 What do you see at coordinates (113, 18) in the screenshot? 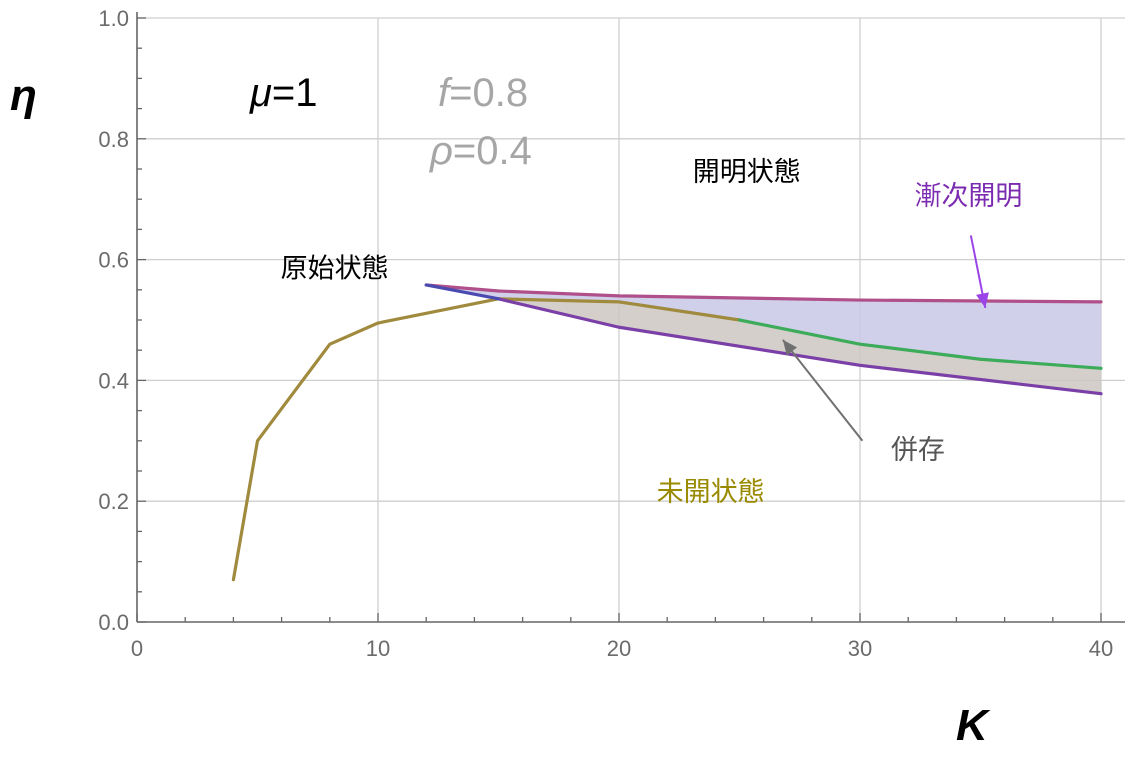
I see `y-tick-label: 1.0` at bounding box center [113, 18].